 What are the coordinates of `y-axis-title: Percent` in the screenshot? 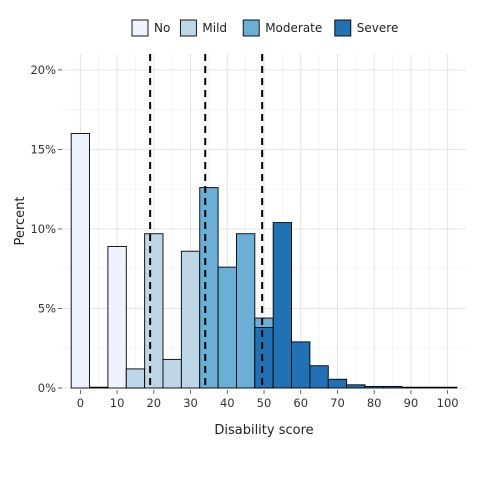 It's located at (20, 221).